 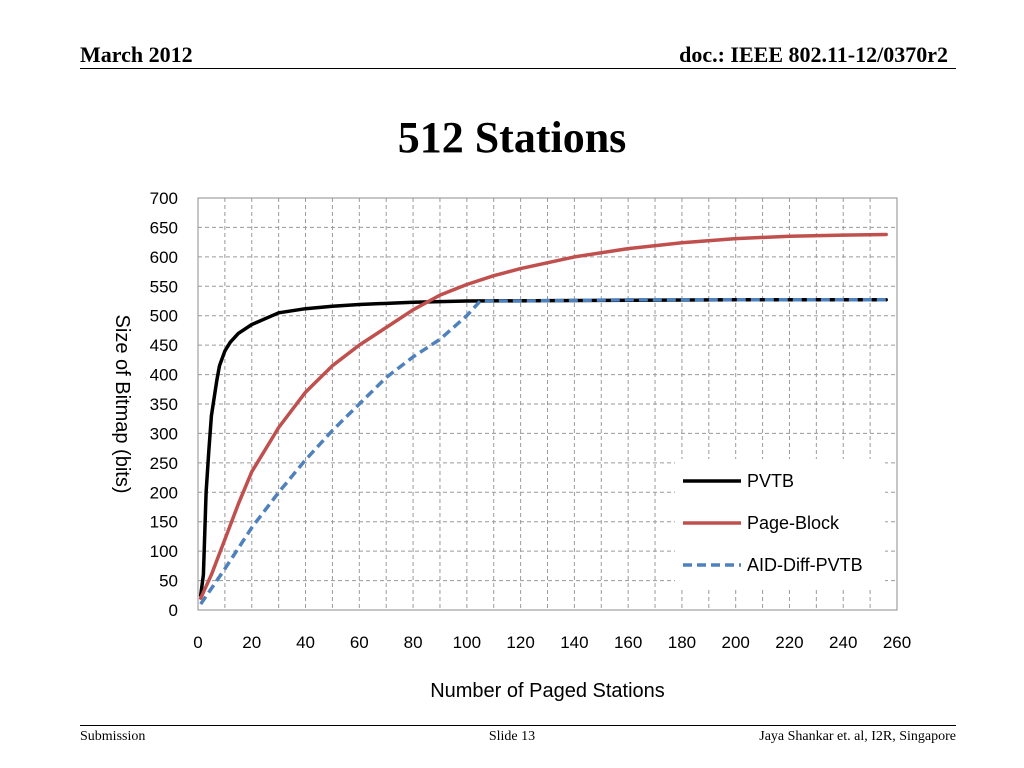 What do you see at coordinates (136, 54) in the screenshot?
I see `header-date: March 2012` at bounding box center [136, 54].